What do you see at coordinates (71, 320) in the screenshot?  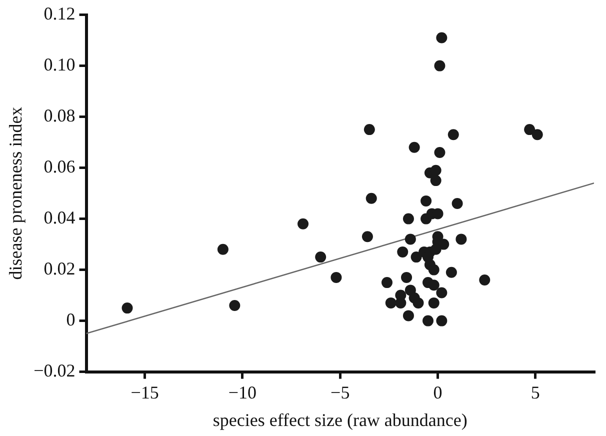 I see `y-tick-label: 0` at bounding box center [71, 320].